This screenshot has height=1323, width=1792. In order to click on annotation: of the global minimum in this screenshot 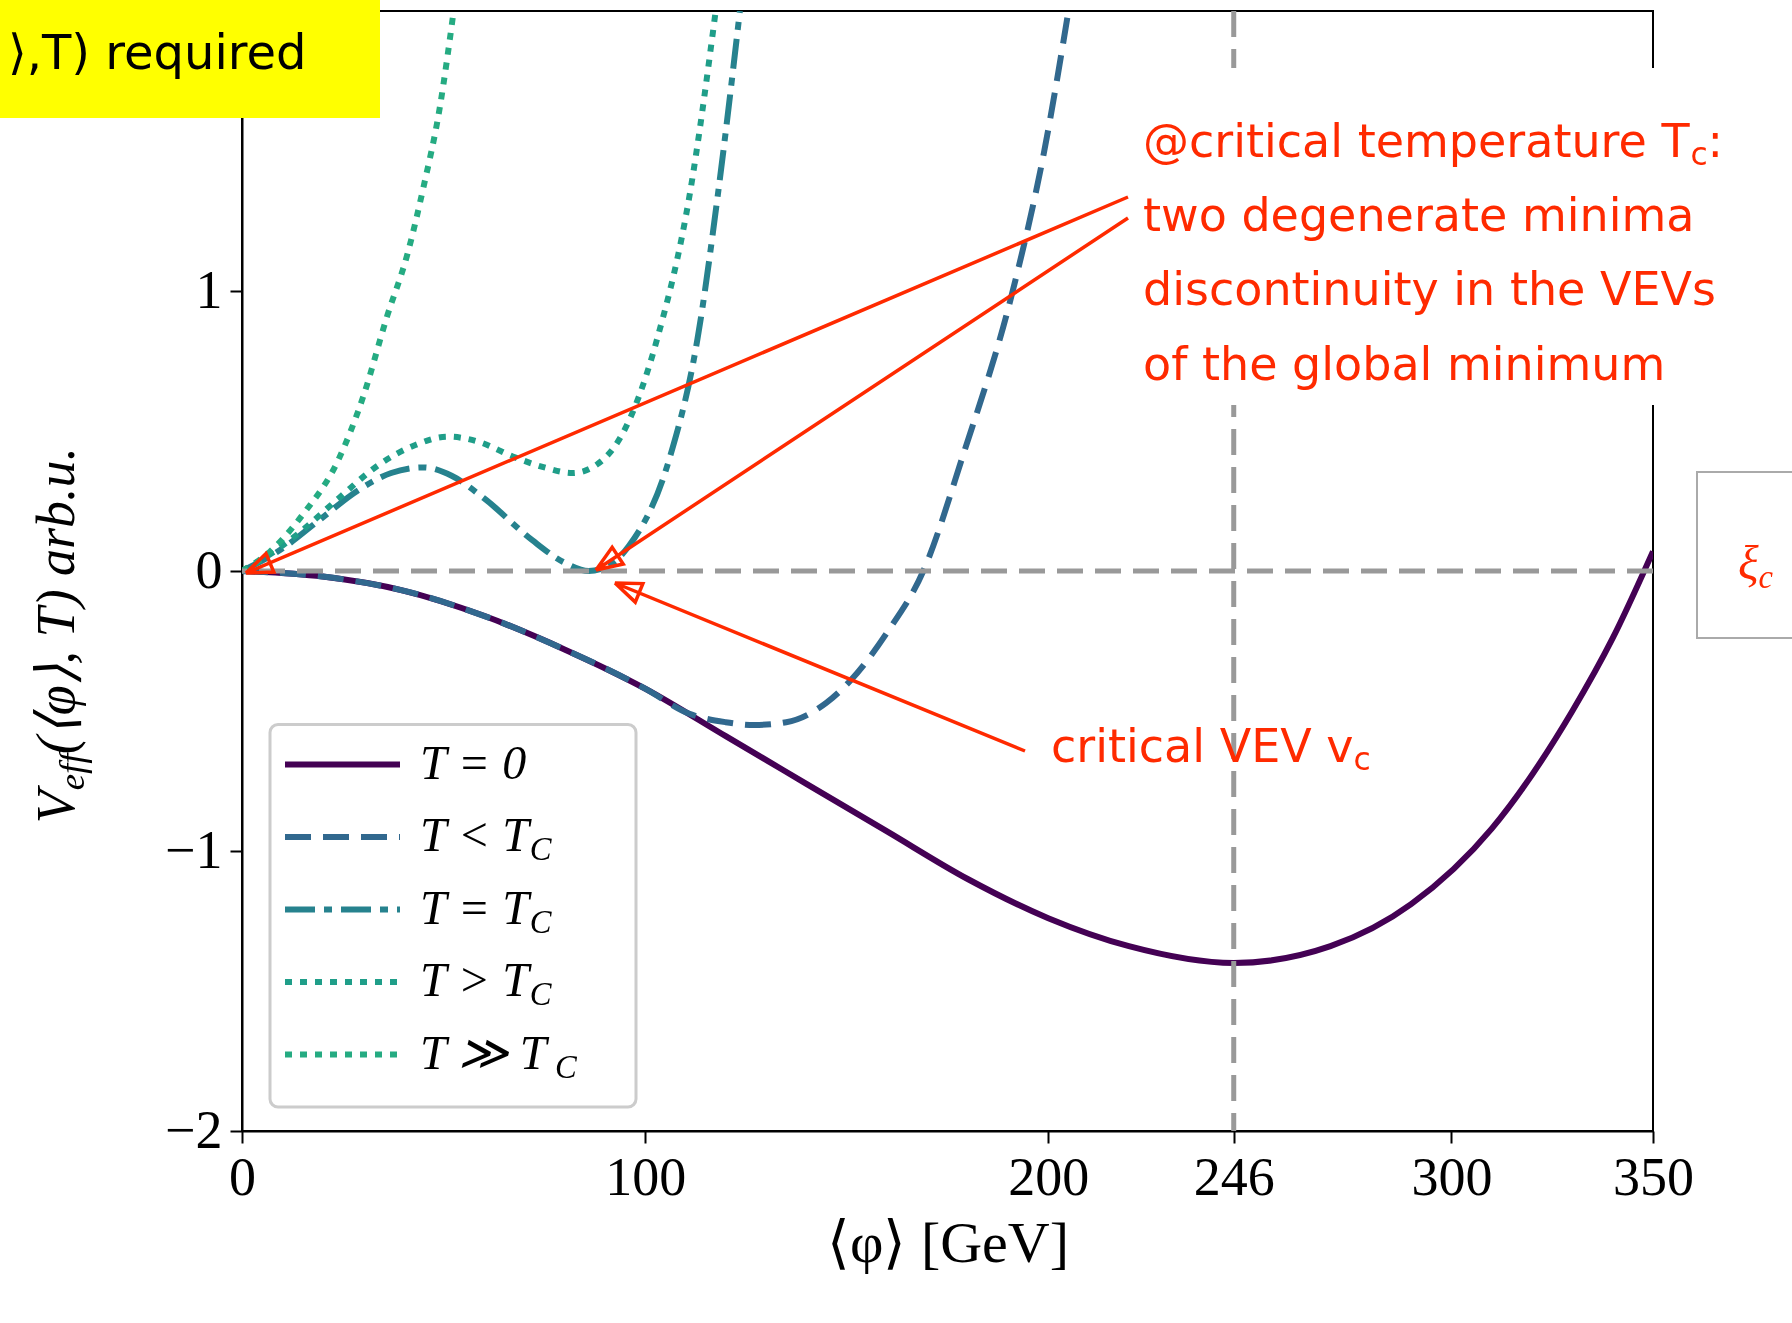, I will do `click(1404, 364)`.